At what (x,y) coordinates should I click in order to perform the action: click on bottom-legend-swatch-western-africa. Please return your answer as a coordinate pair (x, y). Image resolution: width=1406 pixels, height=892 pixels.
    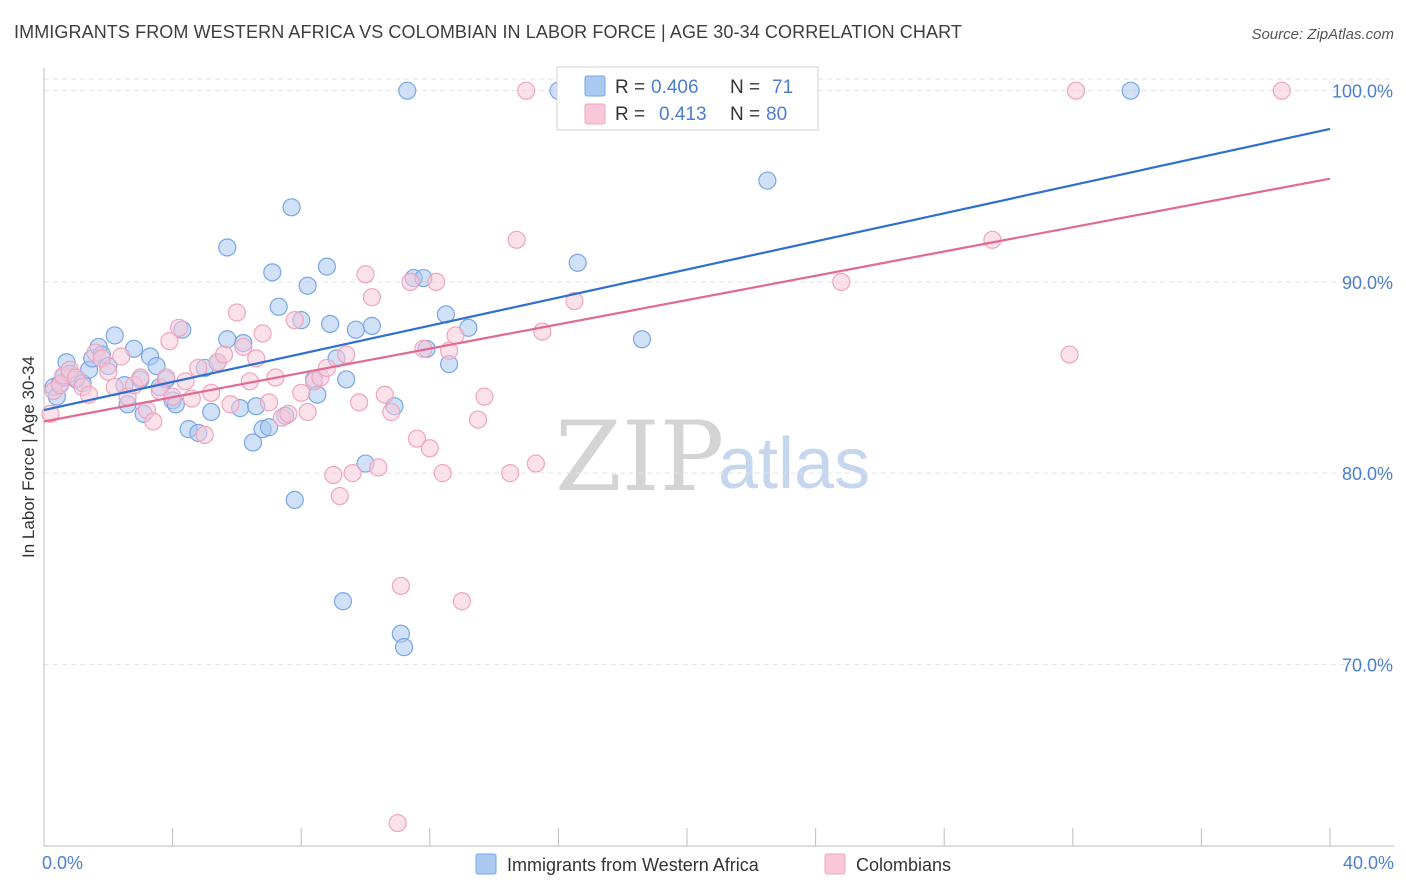
    Looking at the image, I should click on (486, 864).